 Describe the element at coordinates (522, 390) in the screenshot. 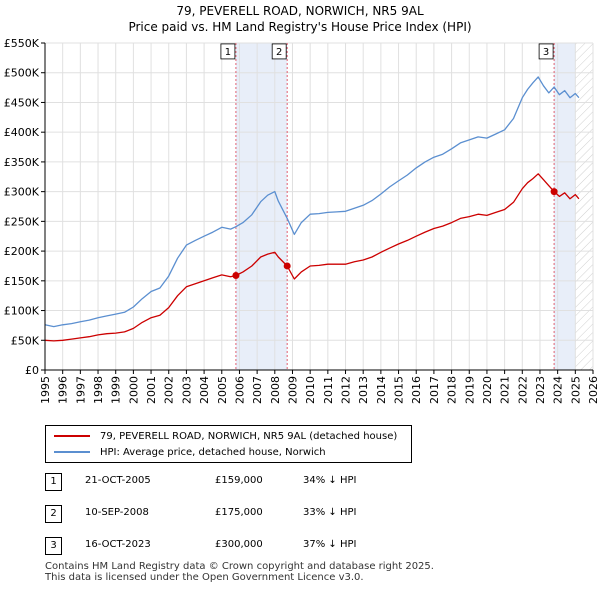

I see `x-tick-label: 2022` at that location.